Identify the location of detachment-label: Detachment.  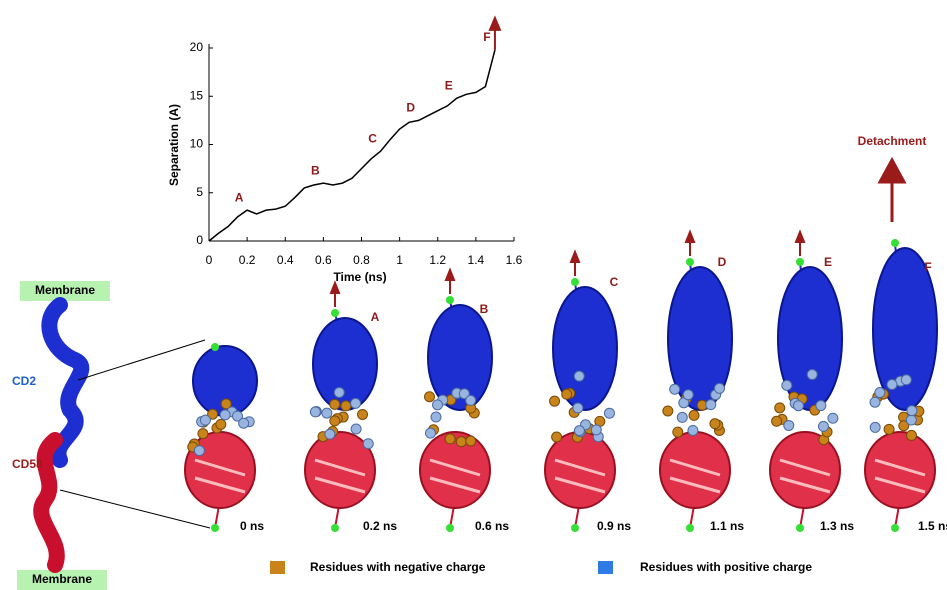
(892, 141).